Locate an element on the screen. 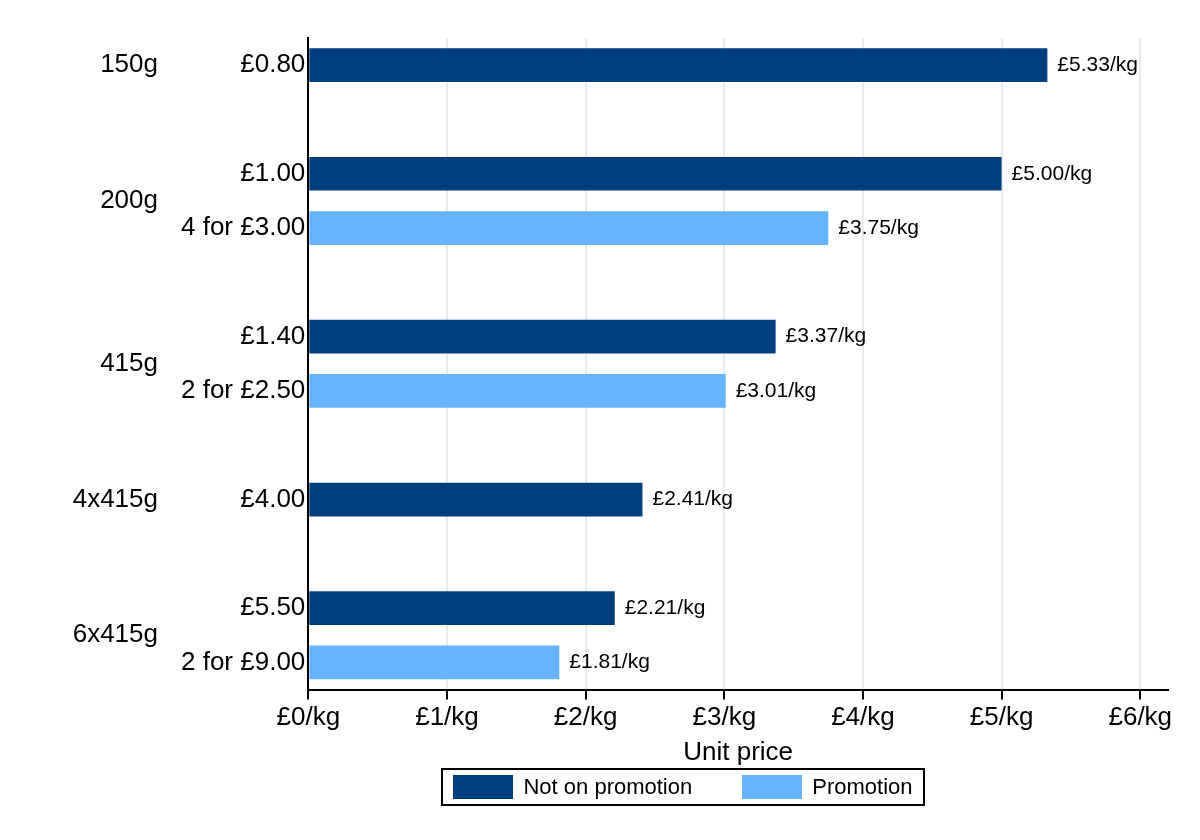 This screenshot has width=1200, height=840. x-tick-label: £3/kg is located at coordinates (724, 716).